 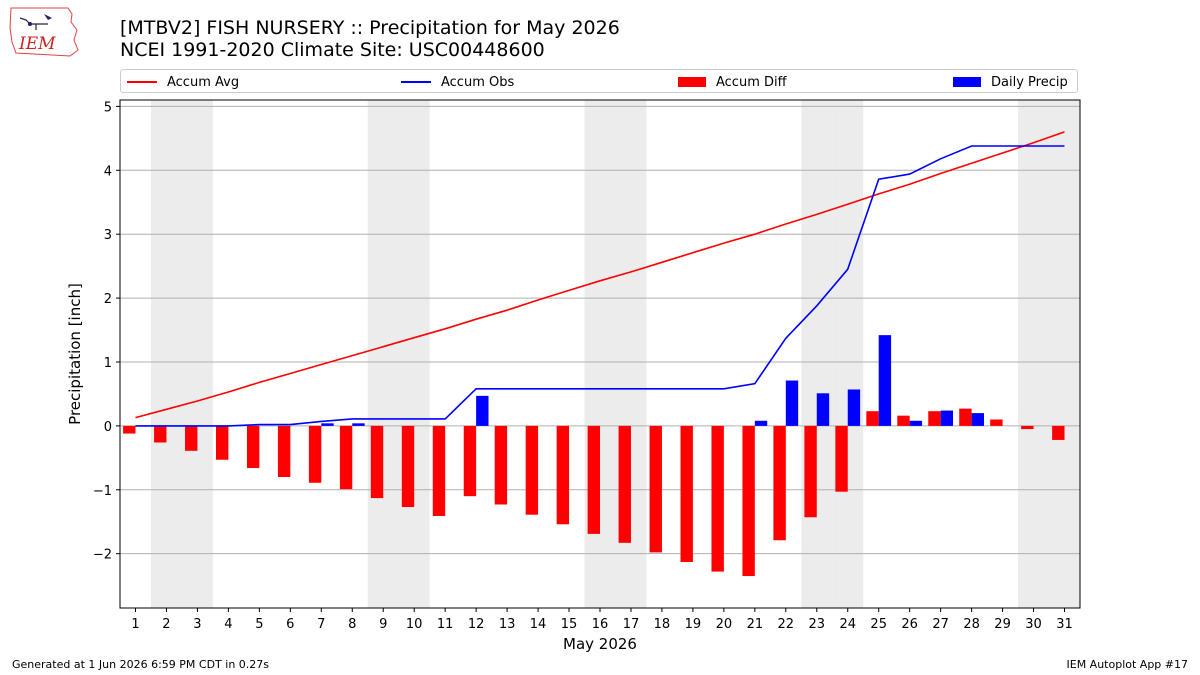 I want to click on legend-label-accum-avg: Accum Avg, so click(x=203, y=82).